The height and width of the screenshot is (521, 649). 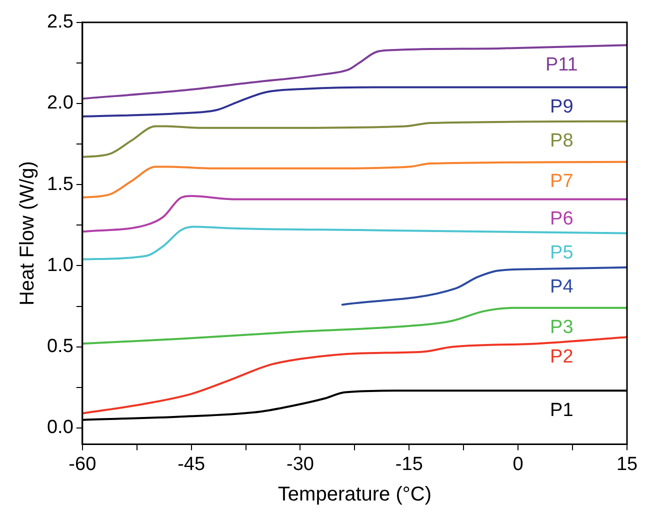 What do you see at coordinates (518, 464) in the screenshot?
I see `x-tick-label: 0` at bounding box center [518, 464].